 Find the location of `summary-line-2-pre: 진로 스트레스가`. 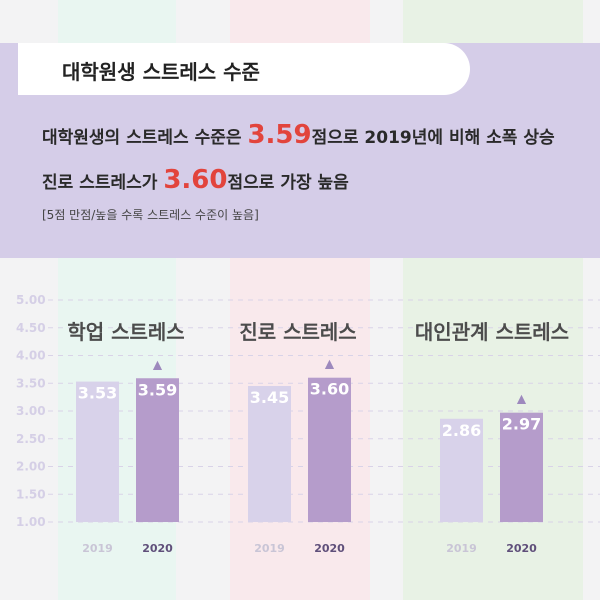

summary-line-2-pre: 진로 스트레스가 is located at coordinates (103, 183).